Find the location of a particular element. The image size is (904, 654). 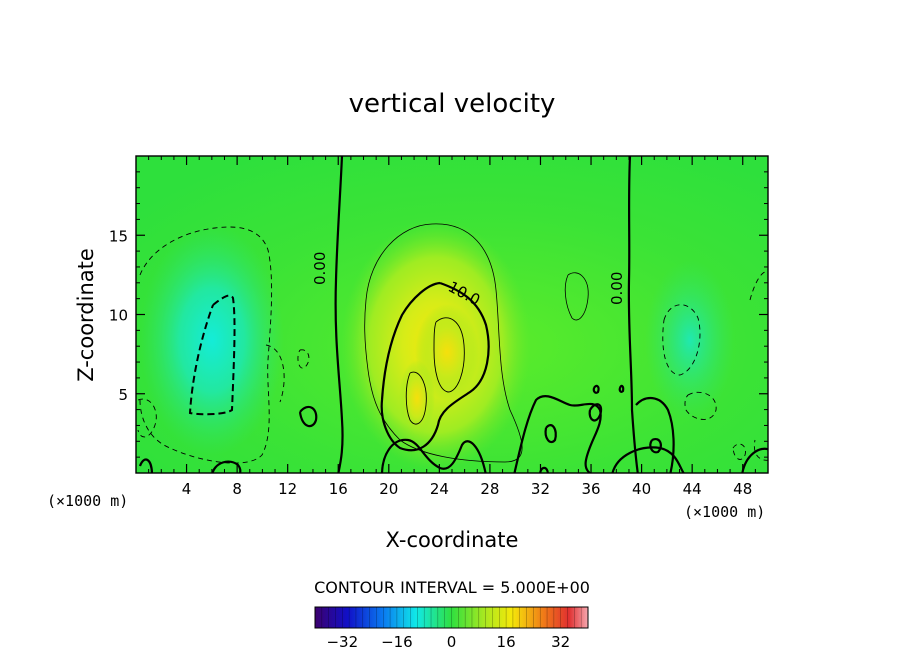

downdraft-core-contour is located at coordinates (212, 355).